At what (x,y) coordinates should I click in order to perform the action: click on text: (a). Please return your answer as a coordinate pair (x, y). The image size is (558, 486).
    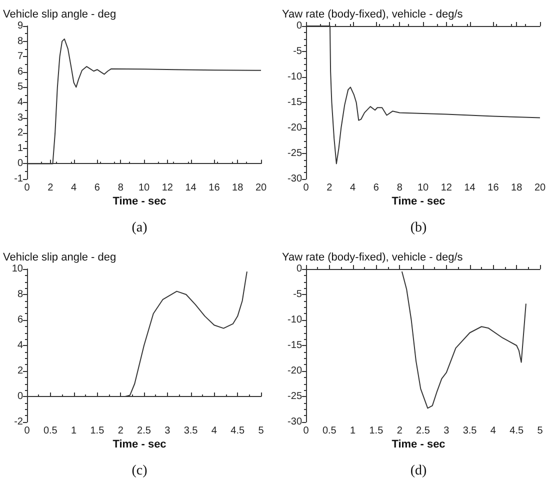
    Looking at the image, I should click on (140, 228).